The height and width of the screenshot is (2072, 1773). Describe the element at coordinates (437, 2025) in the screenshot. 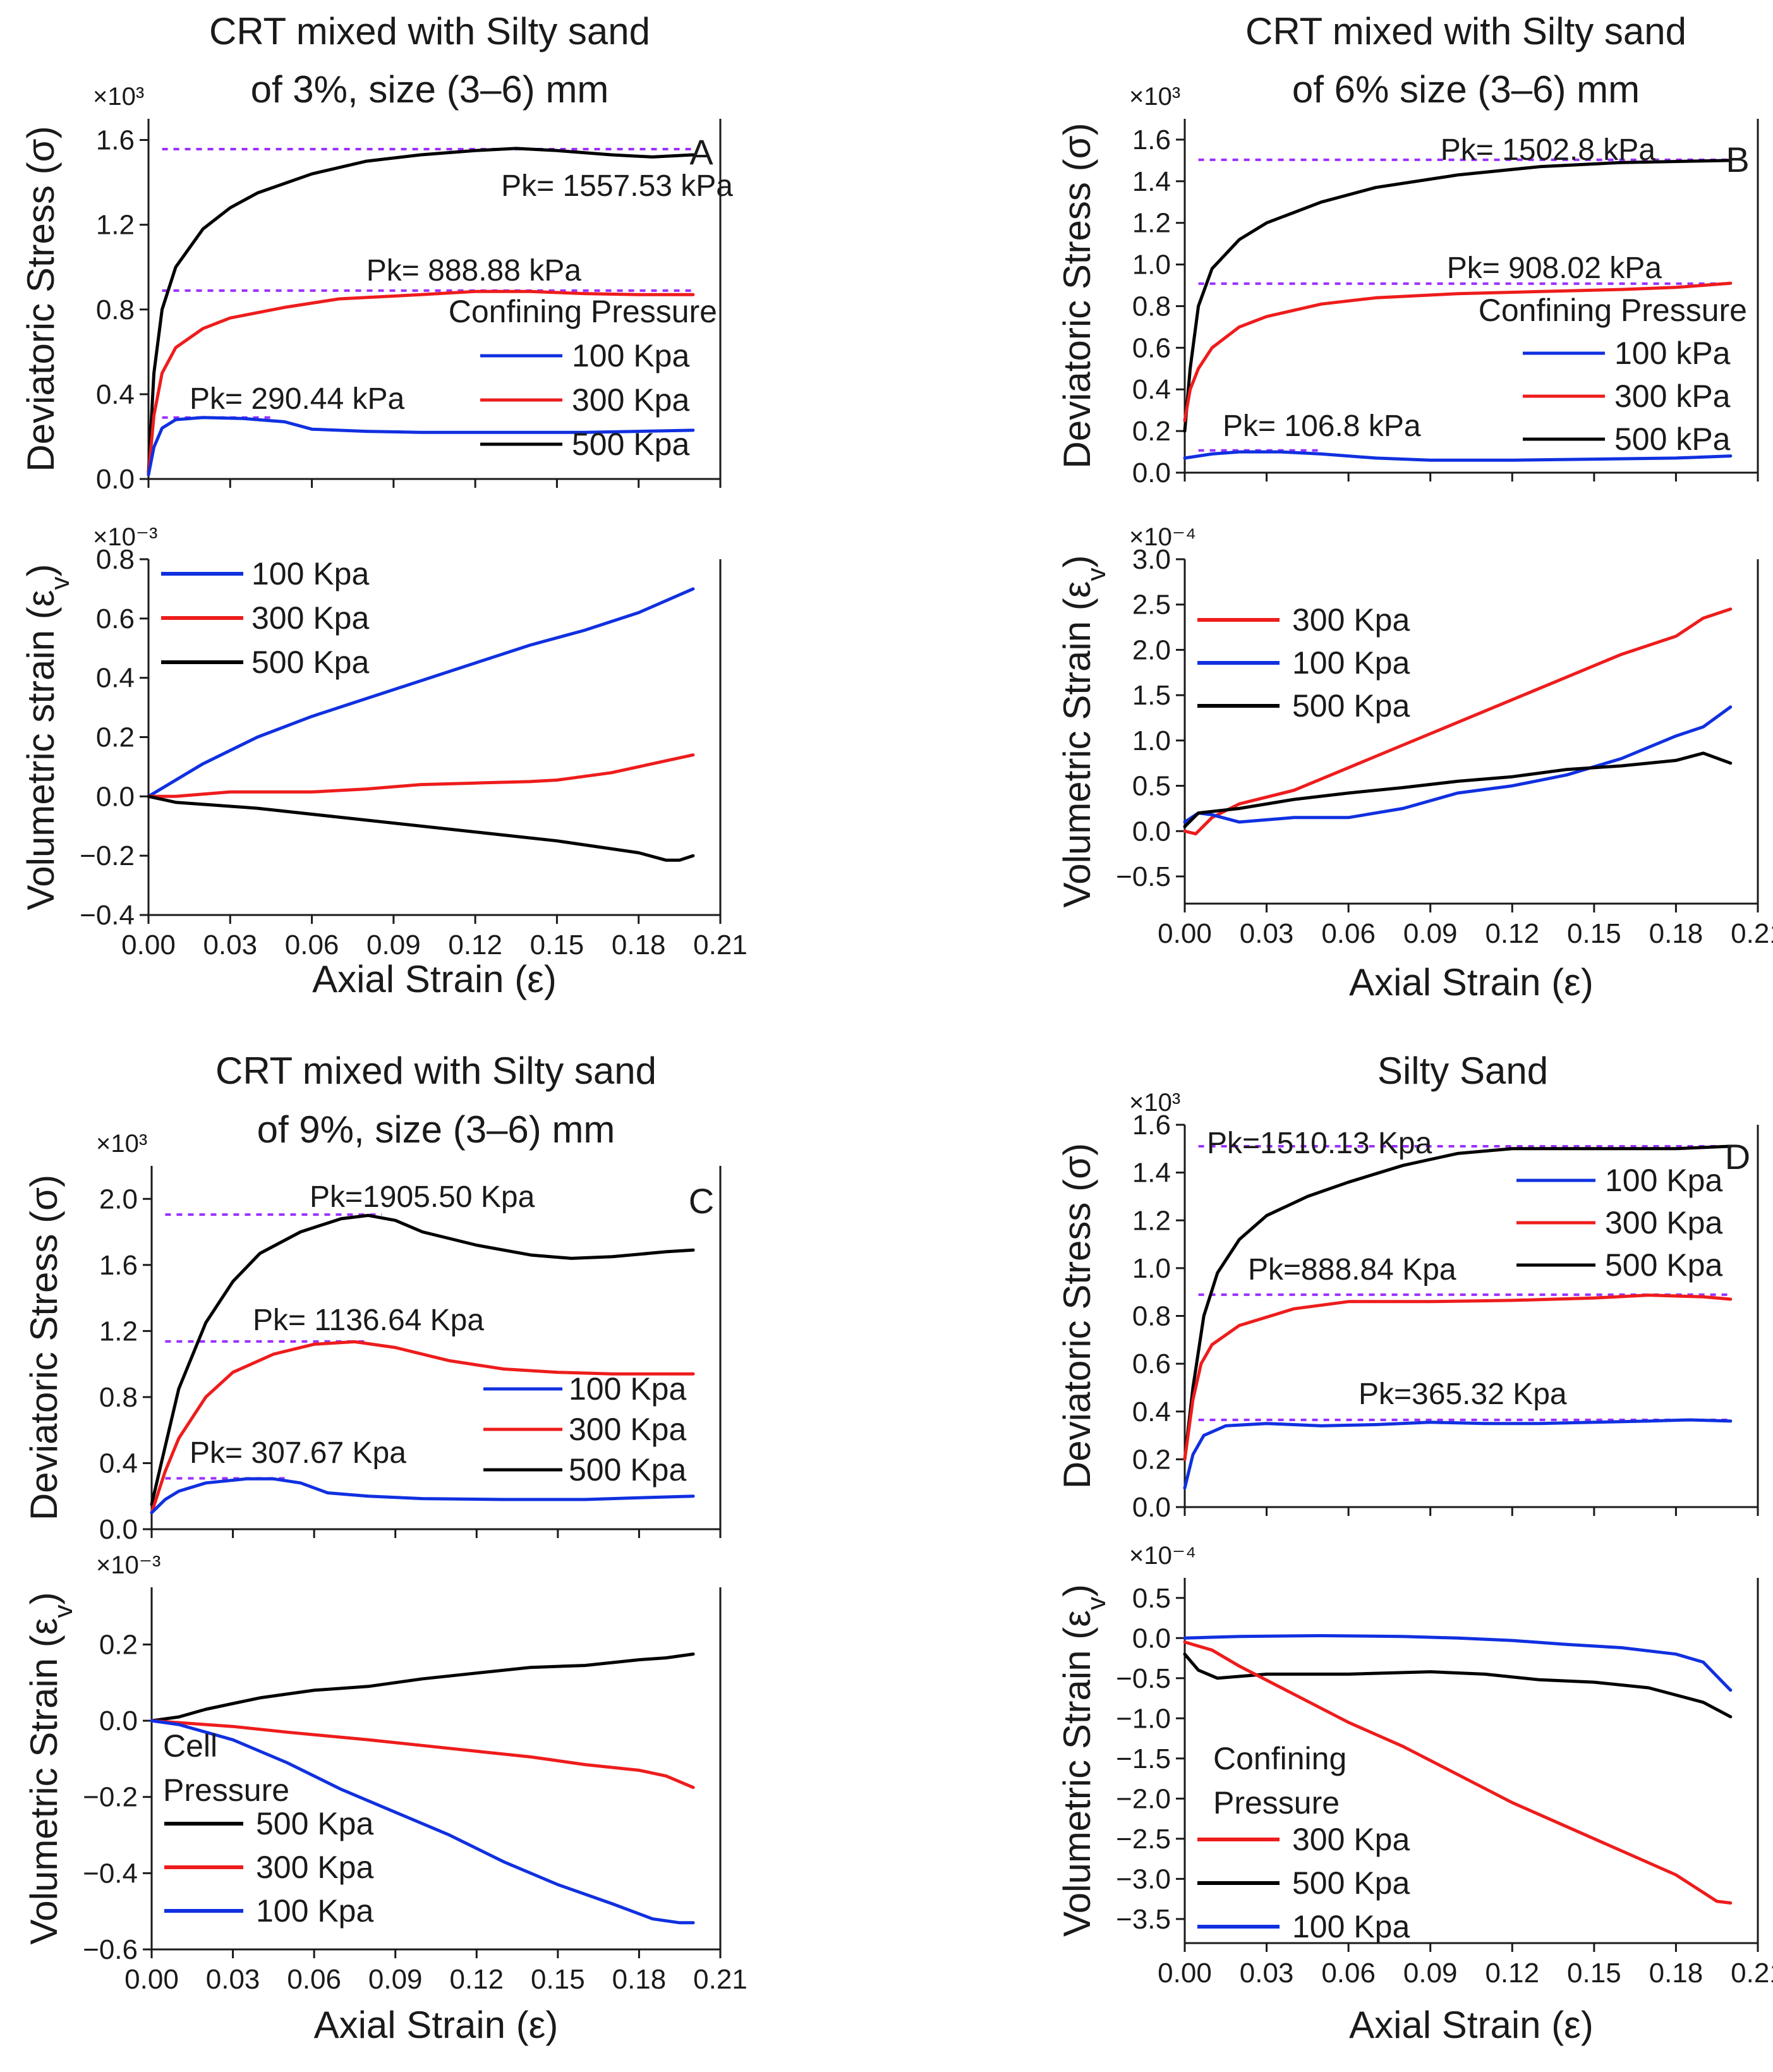

I see `panel-c-xlabel: Axial Strain (ε)` at that location.